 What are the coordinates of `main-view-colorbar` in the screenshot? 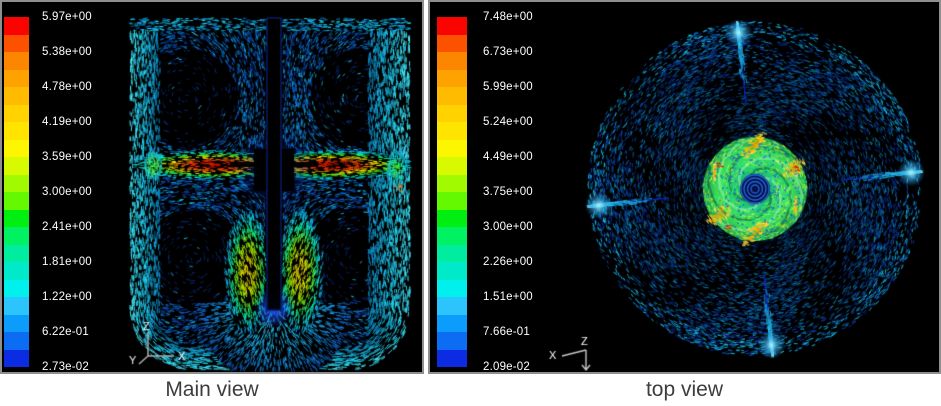 It's located at (16, 192).